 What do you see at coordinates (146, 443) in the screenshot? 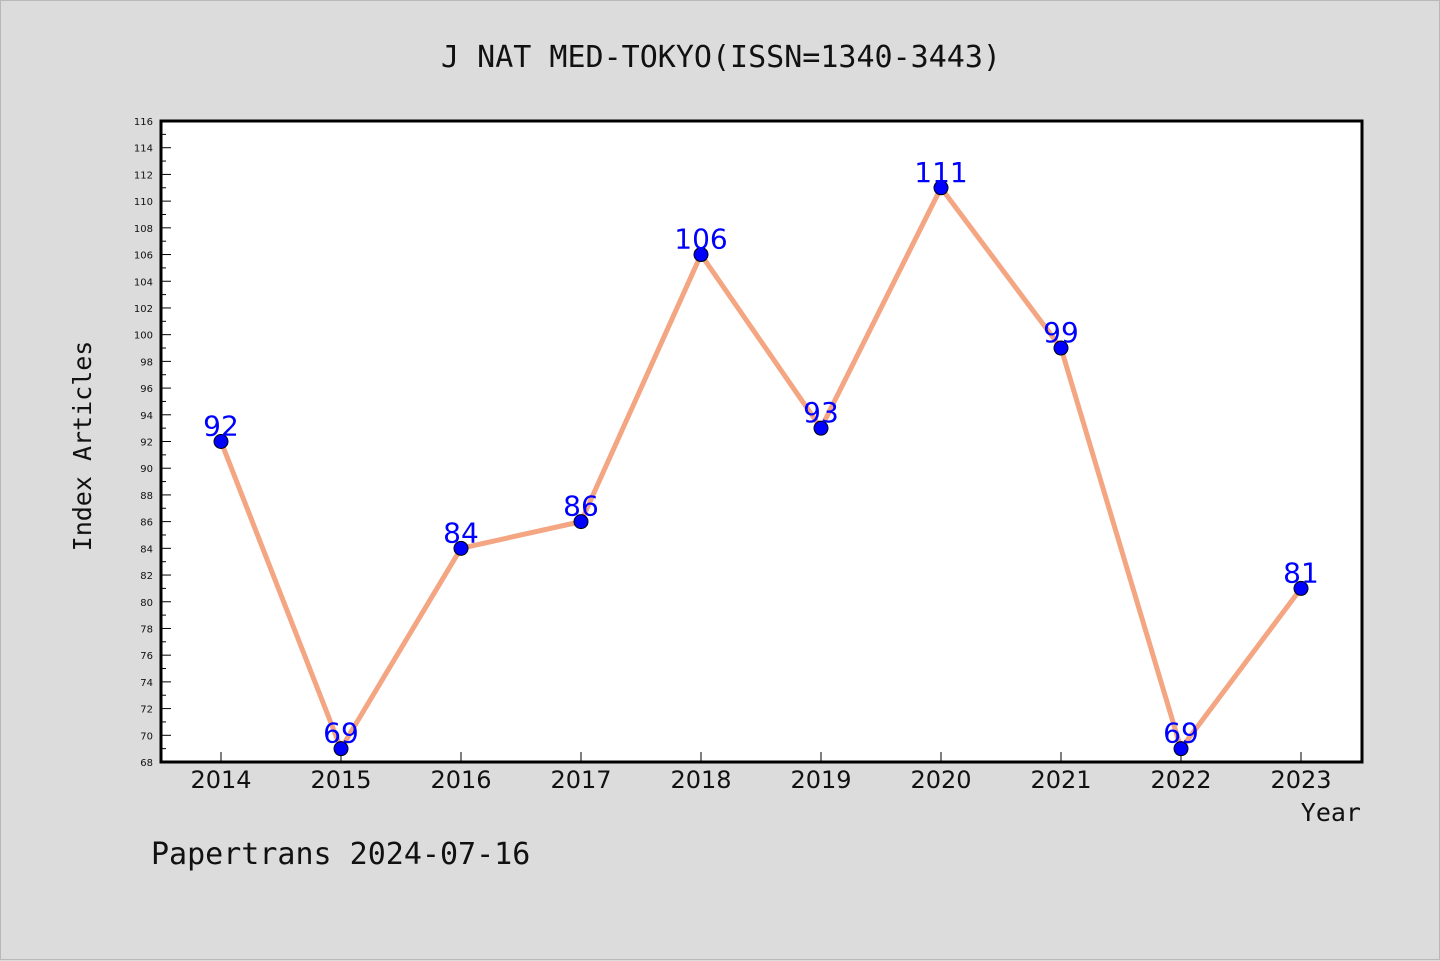
I see `y-tick-label: 92` at bounding box center [146, 443].